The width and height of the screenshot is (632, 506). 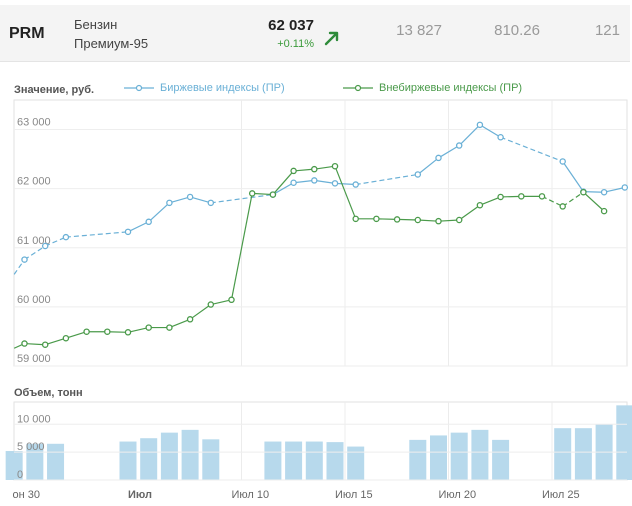 What do you see at coordinates (96, 24) in the screenshot?
I see `product-name-line1: Бензин` at bounding box center [96, 24].